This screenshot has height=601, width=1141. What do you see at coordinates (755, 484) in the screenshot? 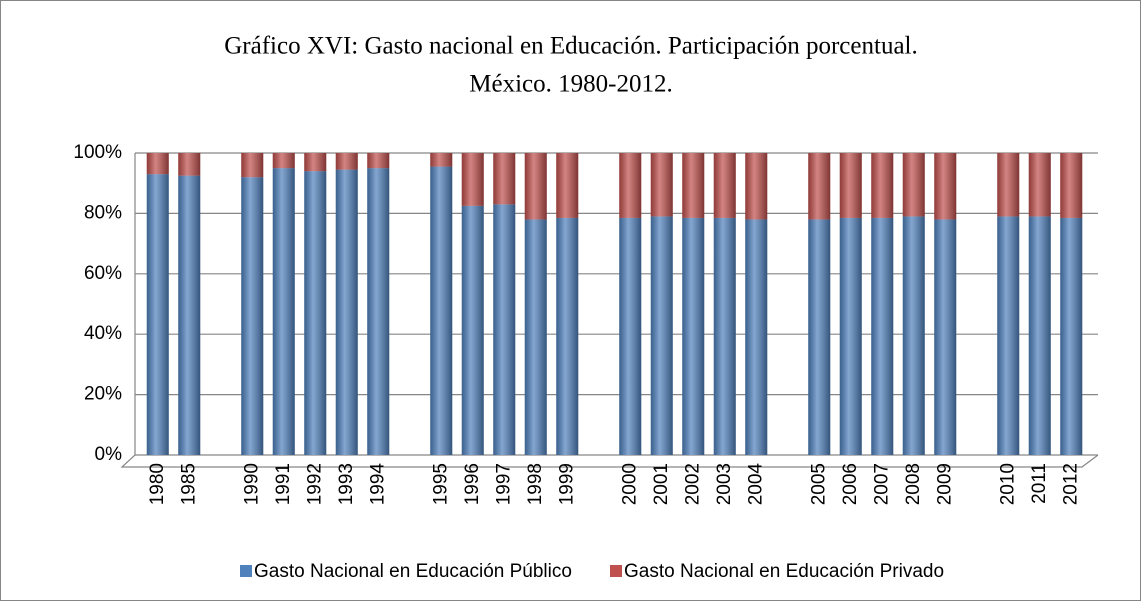
I see `x-tick-label: 2004` at bounding box center [755, 484].